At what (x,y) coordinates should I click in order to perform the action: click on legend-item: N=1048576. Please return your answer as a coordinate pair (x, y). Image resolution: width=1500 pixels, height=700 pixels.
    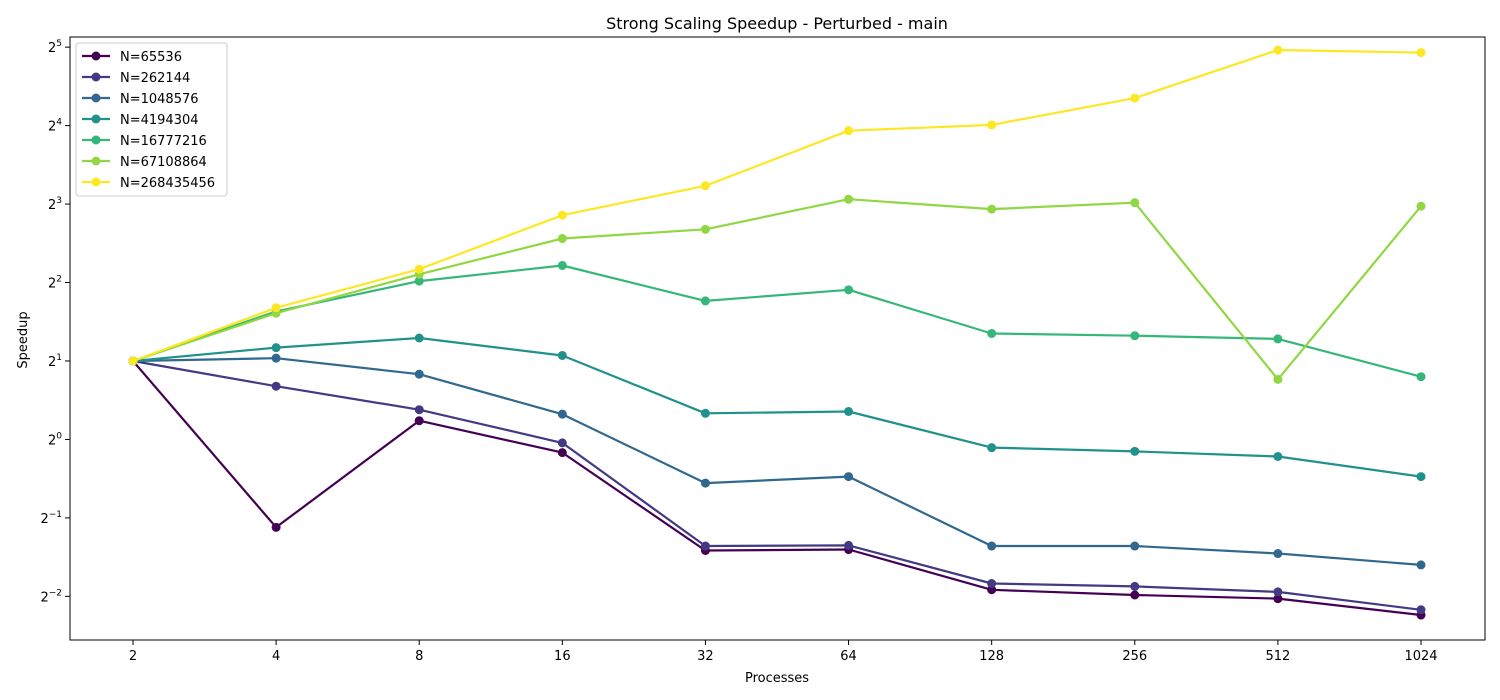
    Looking at the image, I should click on (140, 99).